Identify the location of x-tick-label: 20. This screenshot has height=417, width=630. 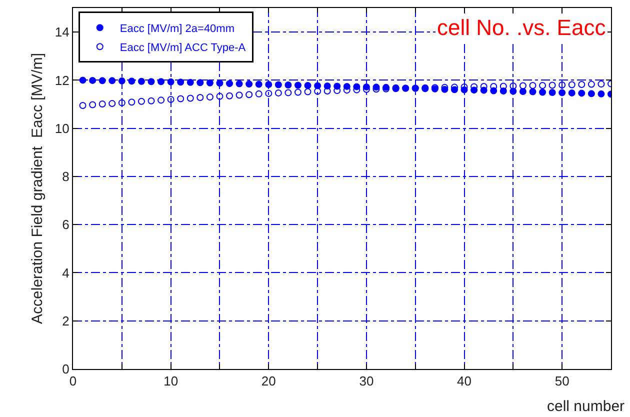
(268, 381).